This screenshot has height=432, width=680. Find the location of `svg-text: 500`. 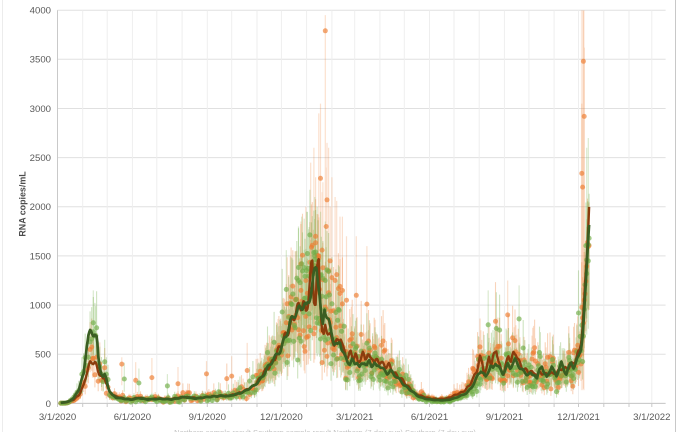

svg-text: 500 is located at coordinates (43, 355).